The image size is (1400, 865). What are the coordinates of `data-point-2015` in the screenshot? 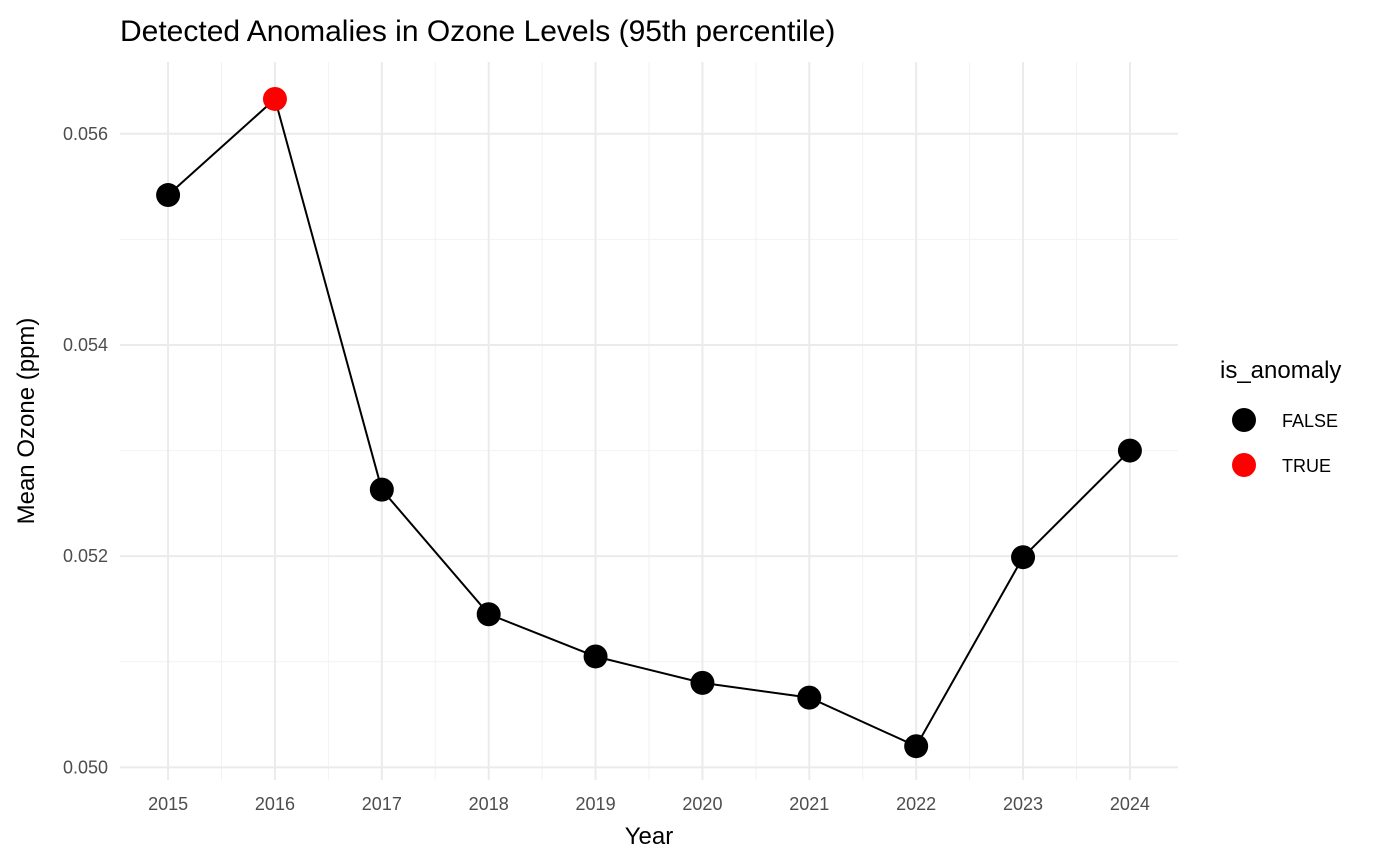 It's located at (168, 195).